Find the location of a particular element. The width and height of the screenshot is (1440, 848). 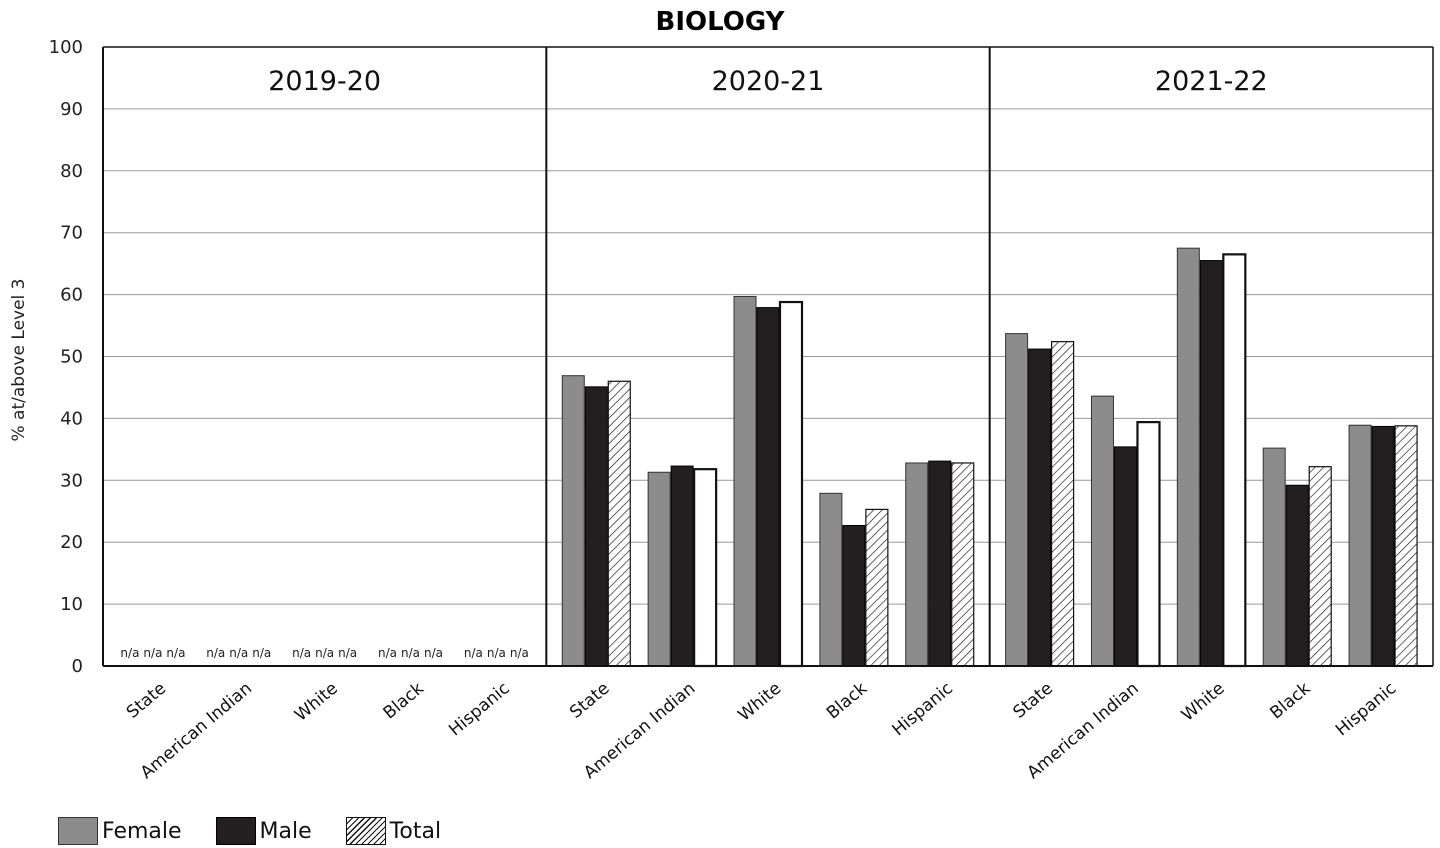

panel-year-label: 2020-21 is located at coordinates (768, 81).